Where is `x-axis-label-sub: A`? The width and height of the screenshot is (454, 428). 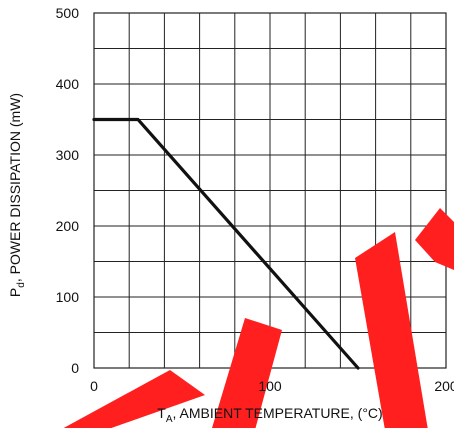 x-axis-label-sub: A is located at coordinates (169, 419).